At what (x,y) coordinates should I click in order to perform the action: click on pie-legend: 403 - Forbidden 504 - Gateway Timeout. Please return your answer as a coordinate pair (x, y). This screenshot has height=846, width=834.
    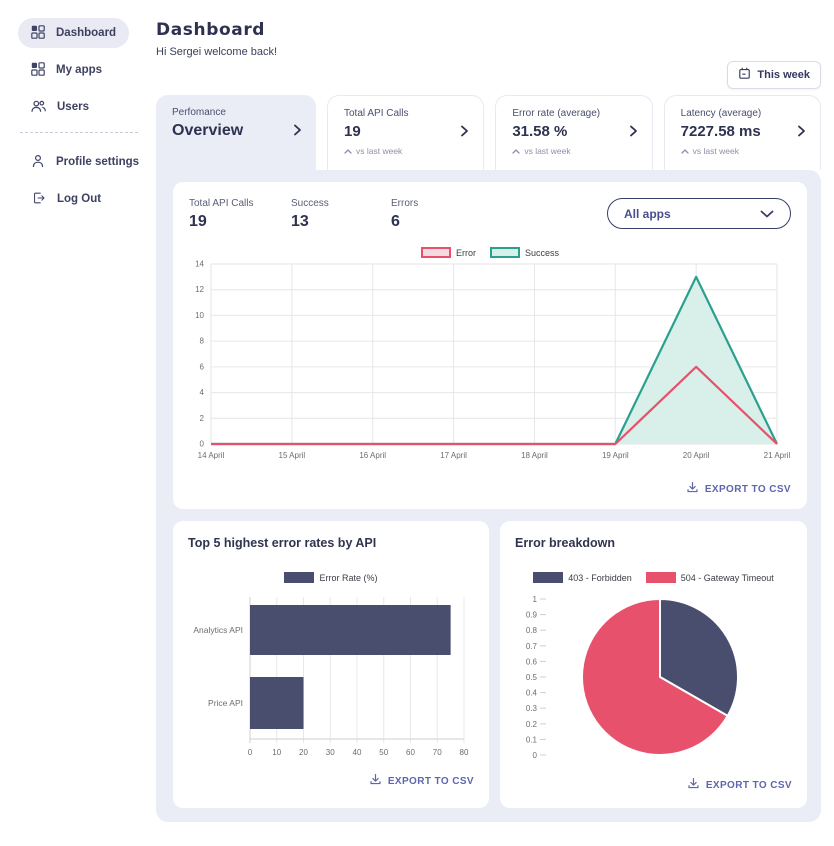
    Looking at the image, I should click on (653, 577).